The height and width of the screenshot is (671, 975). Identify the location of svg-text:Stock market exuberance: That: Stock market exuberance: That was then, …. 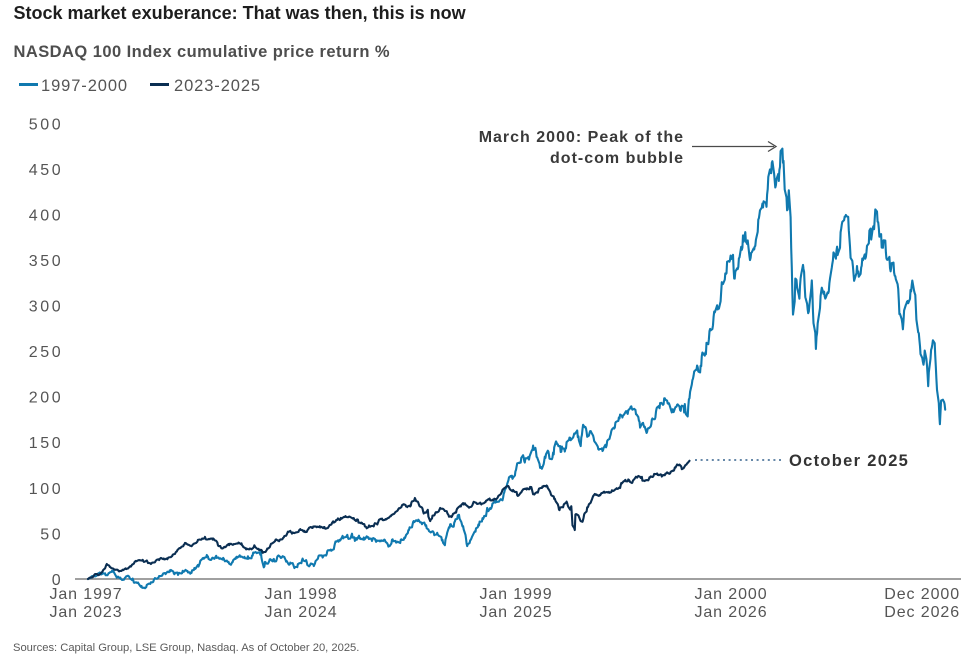
(240, 13).